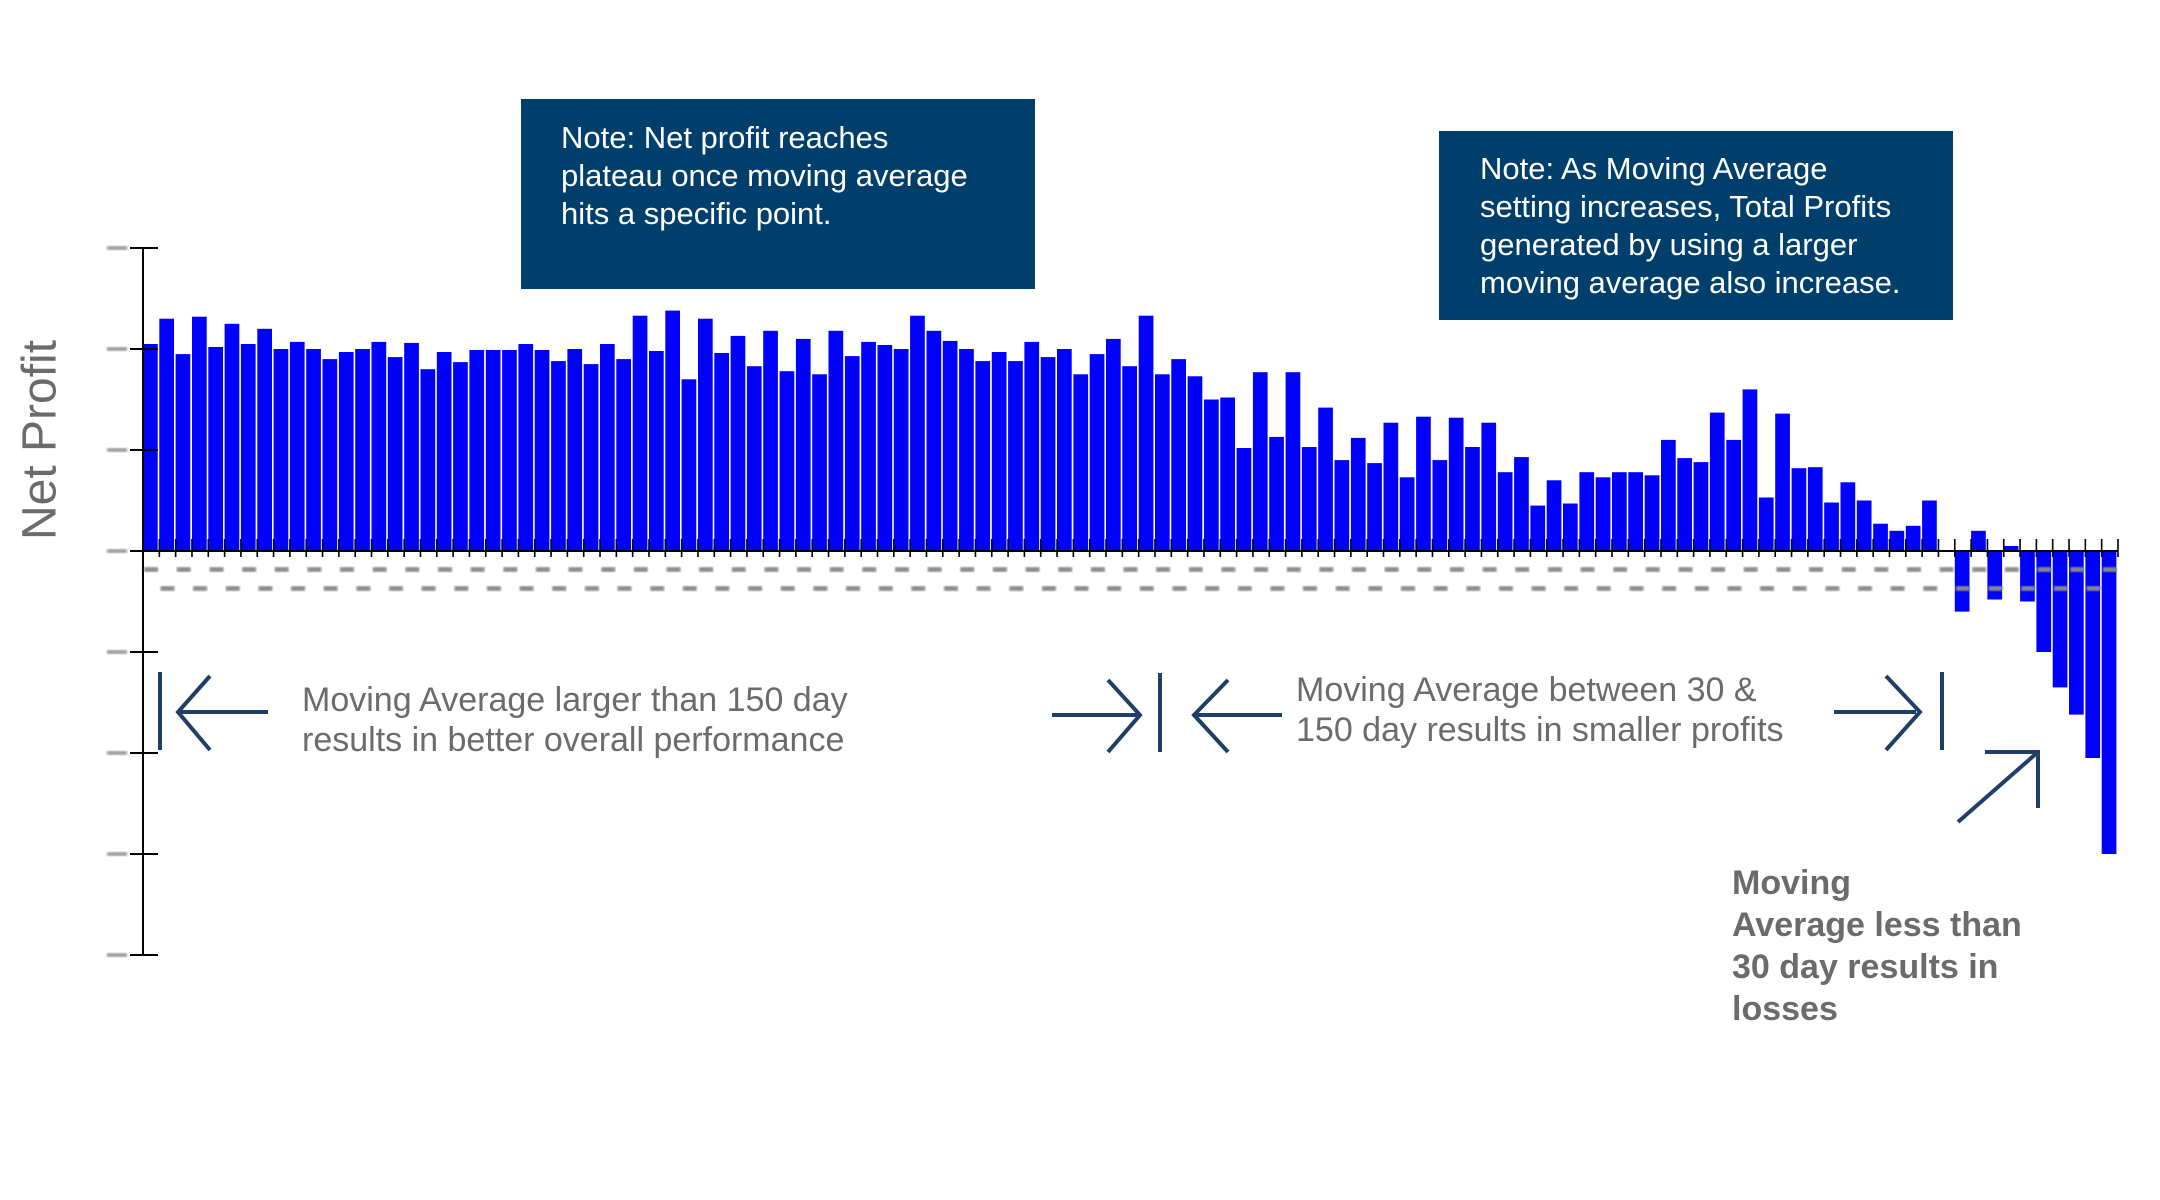 The height and width of the screenshot is (1200, 2160). I want to click on arrow-right-icon, so click(1107, 713).